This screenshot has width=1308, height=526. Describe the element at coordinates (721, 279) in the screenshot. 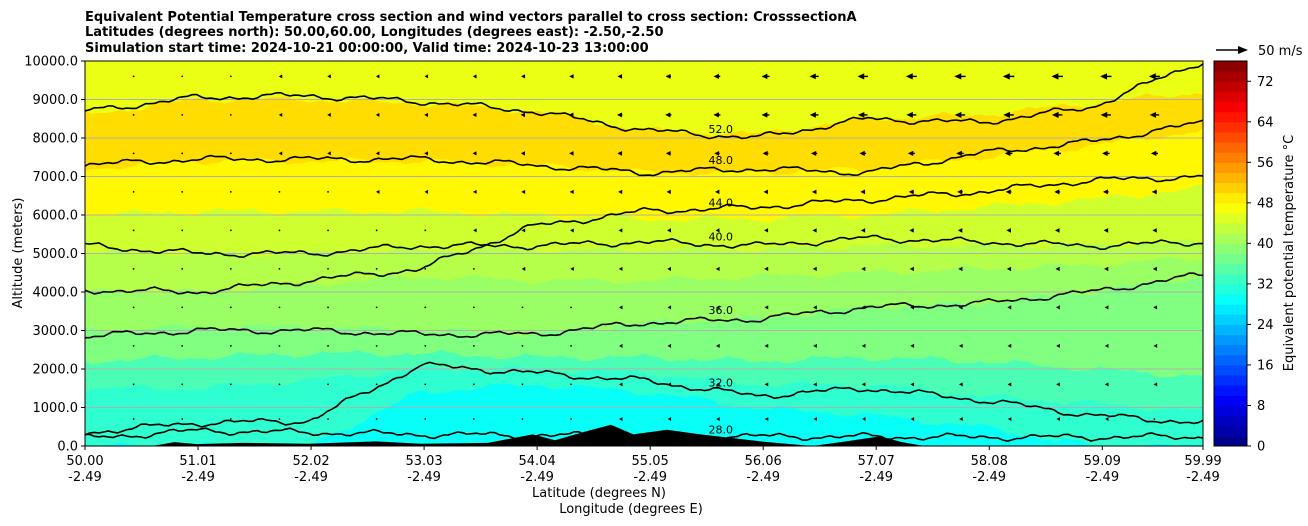

I see `contour-labels: 28.0 32.0 36.0 40.0 44.0 48.0 52.0` at that location.